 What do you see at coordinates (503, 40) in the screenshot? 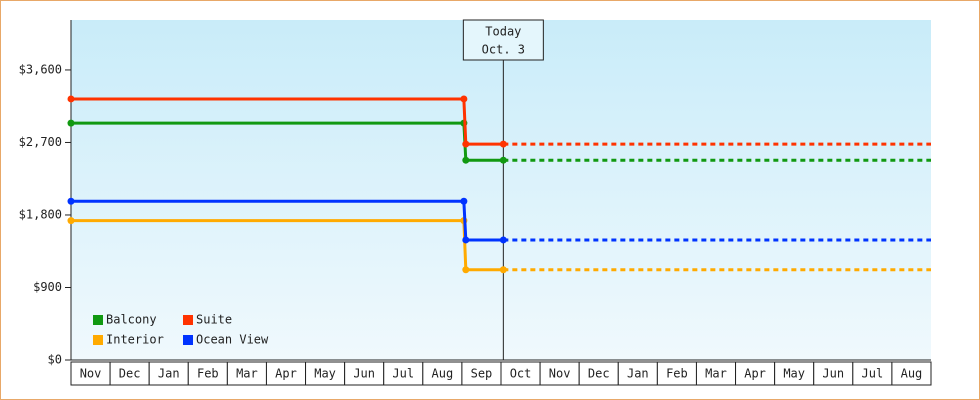
I see `today-box` at bounding box center [503, 40].